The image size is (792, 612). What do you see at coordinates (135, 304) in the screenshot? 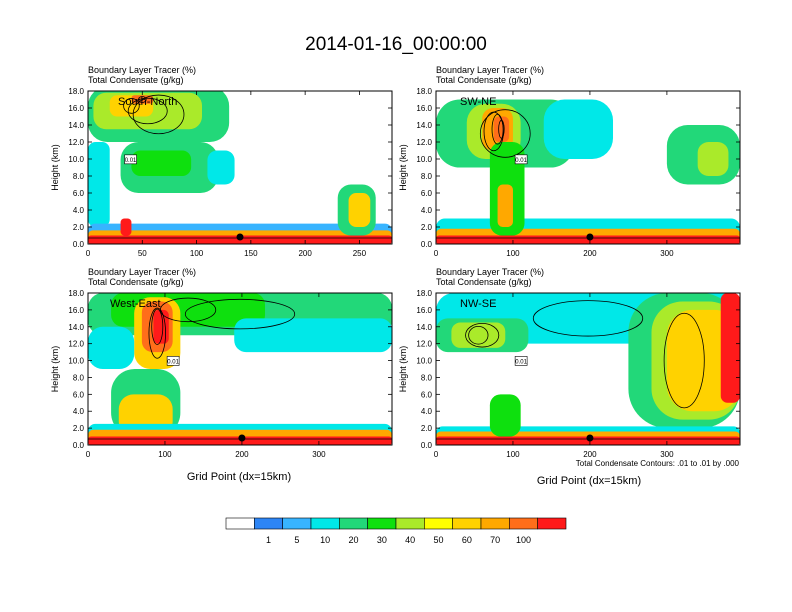
I see `panel-label: West-East` at bounding box center [135, 304].